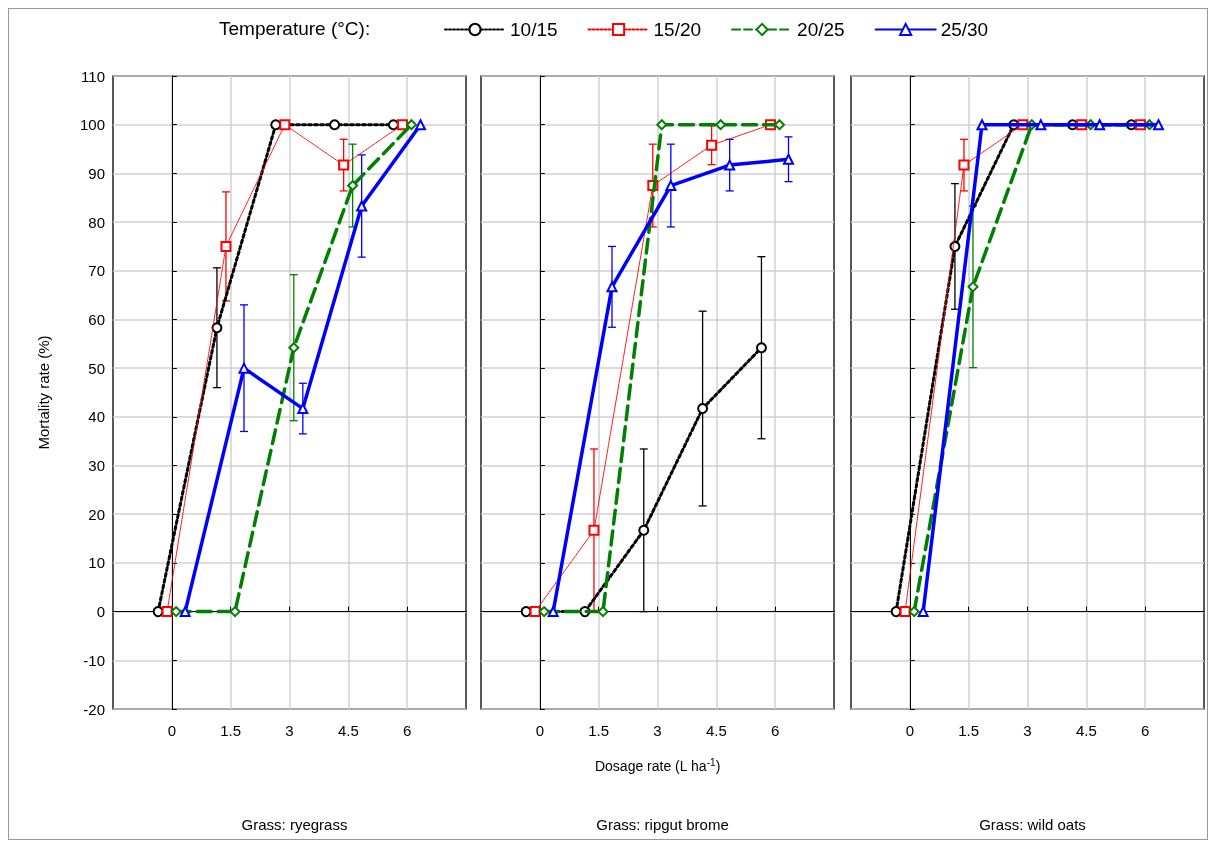 The image size is (1214, 846). What do you see at coordinates (96, 514) in the screenshot?
I see `y-tick-label: 20` at bounding box center [96, 514].